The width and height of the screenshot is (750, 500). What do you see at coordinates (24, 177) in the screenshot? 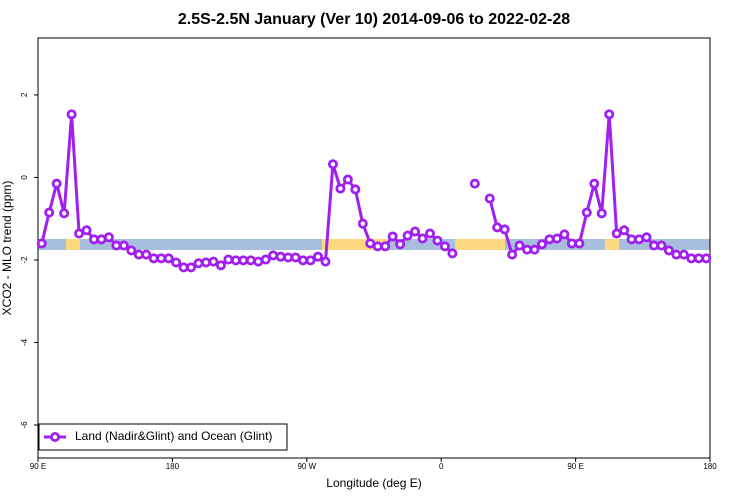
I see `y-tick-label: 0` at bounding box center [24, 177].